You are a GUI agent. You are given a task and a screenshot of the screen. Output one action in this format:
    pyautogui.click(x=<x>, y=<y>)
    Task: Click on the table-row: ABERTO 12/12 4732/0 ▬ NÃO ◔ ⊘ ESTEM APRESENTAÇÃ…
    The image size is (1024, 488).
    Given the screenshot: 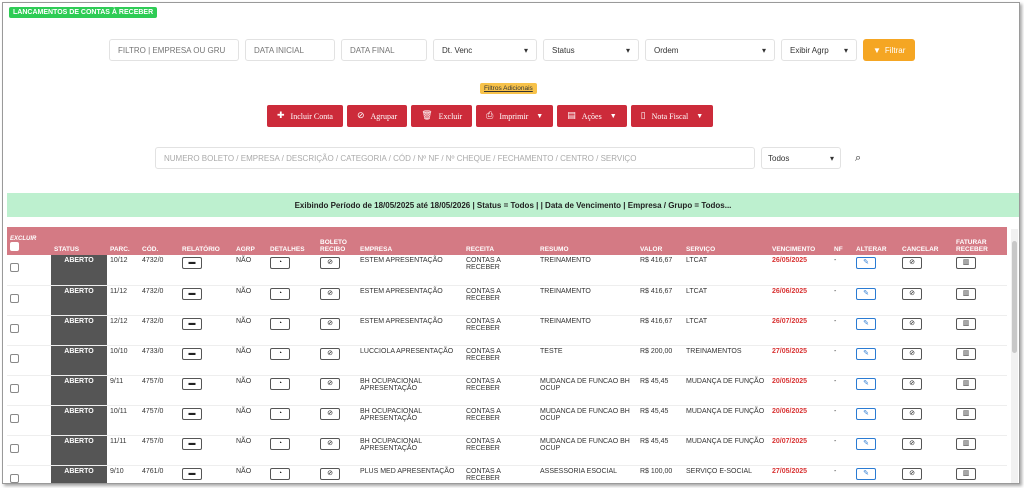 What is the action you would take?
    pyautogui.click(x=507, y=330)
    